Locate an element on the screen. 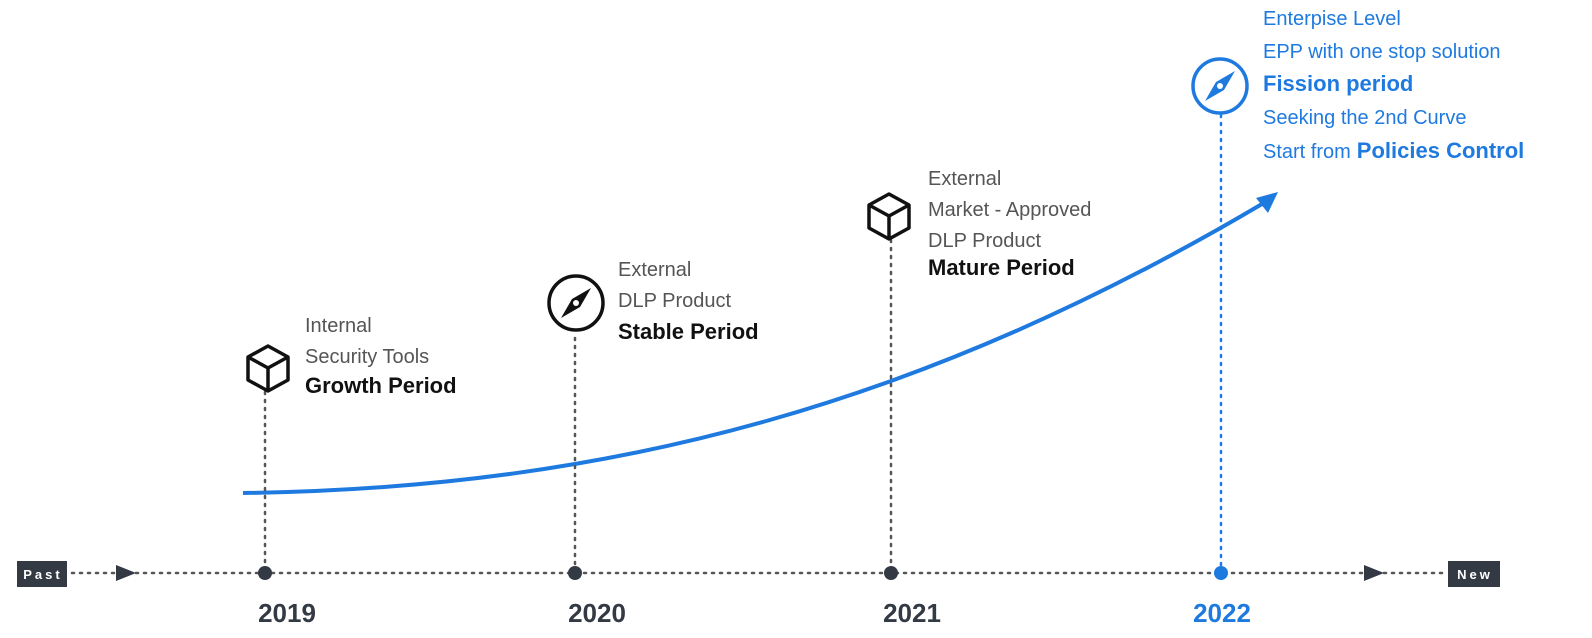 The width and height of the screenshot is (1592, 638). year: 2019 is located at coordinates (287, 613).